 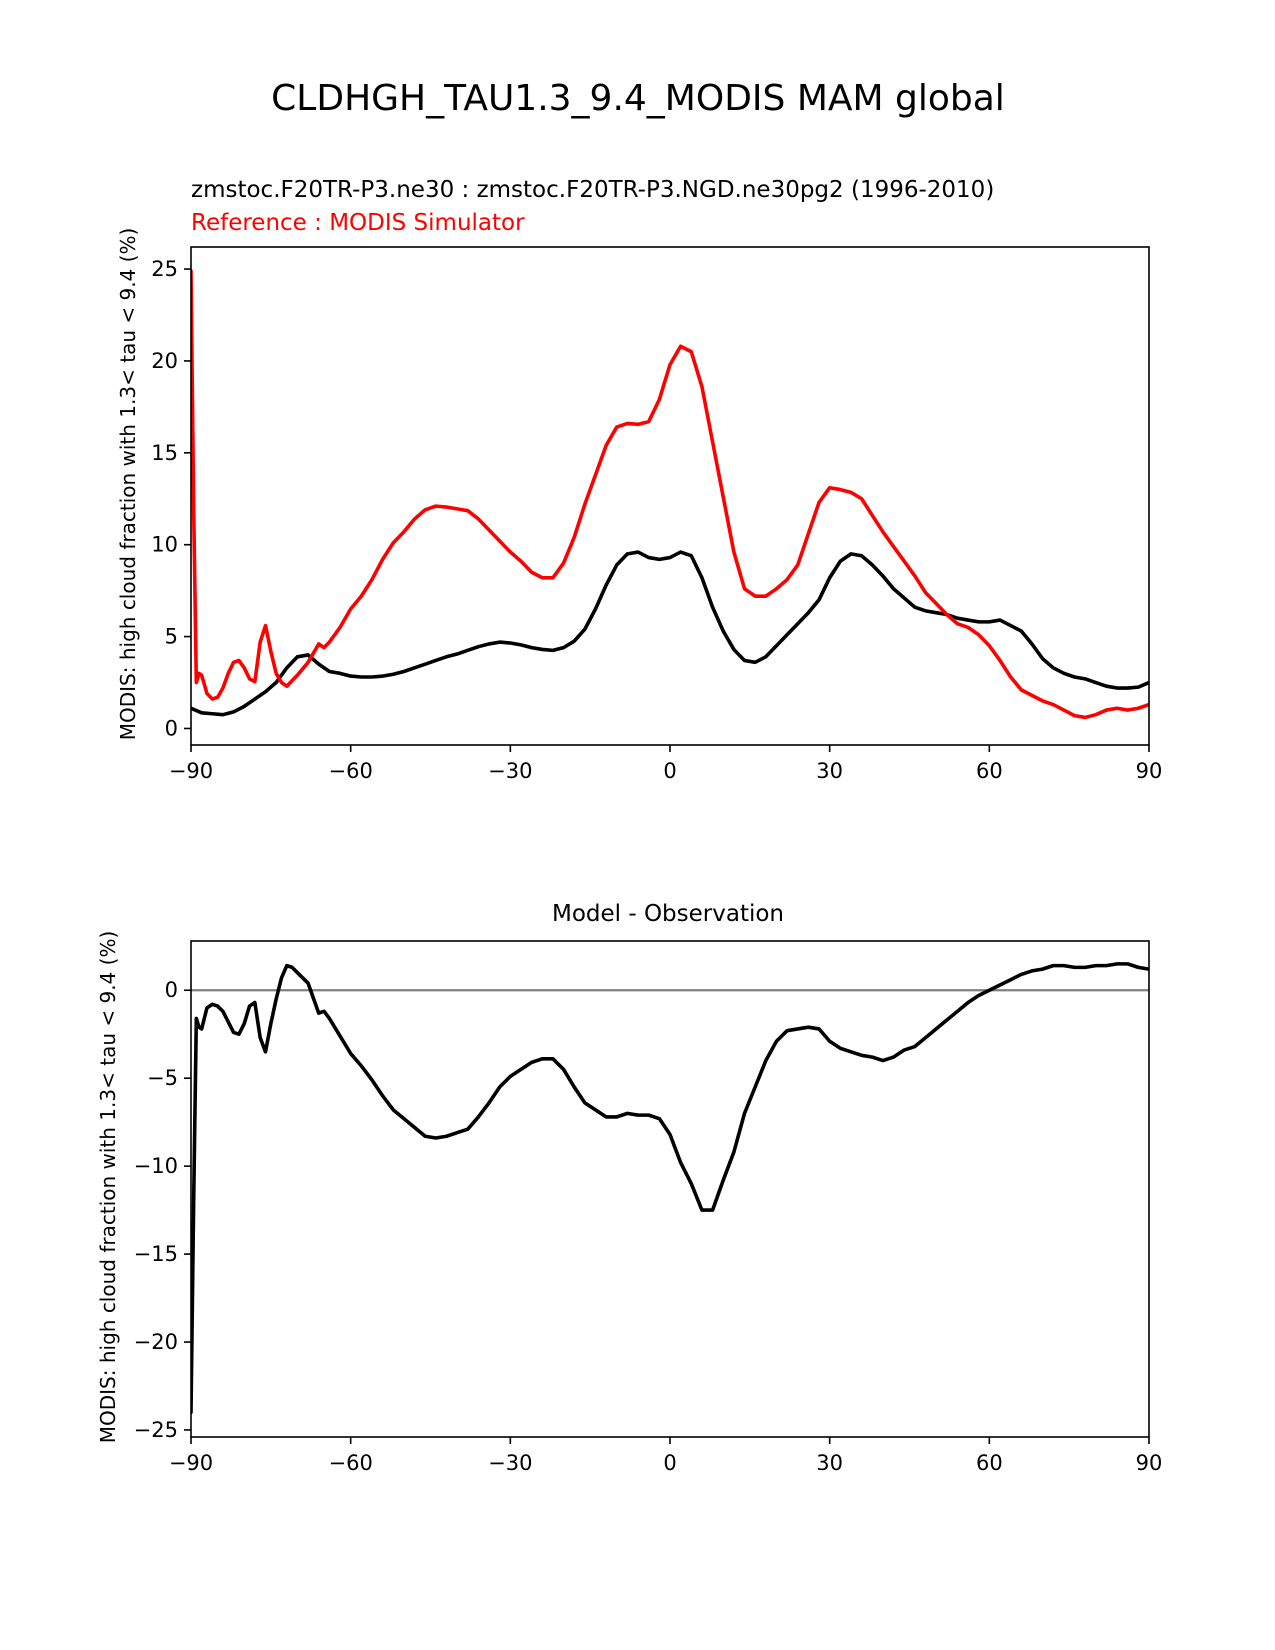 What do you see at coordinates (164, 361) in the screenshot?
I see `top-y-tick-label: 20` at bounding box center [164, 361].